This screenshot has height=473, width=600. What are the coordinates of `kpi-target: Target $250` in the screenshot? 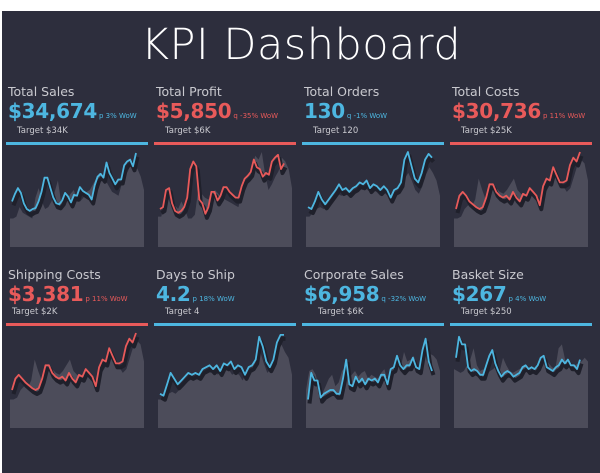 It's located at (486, 312).